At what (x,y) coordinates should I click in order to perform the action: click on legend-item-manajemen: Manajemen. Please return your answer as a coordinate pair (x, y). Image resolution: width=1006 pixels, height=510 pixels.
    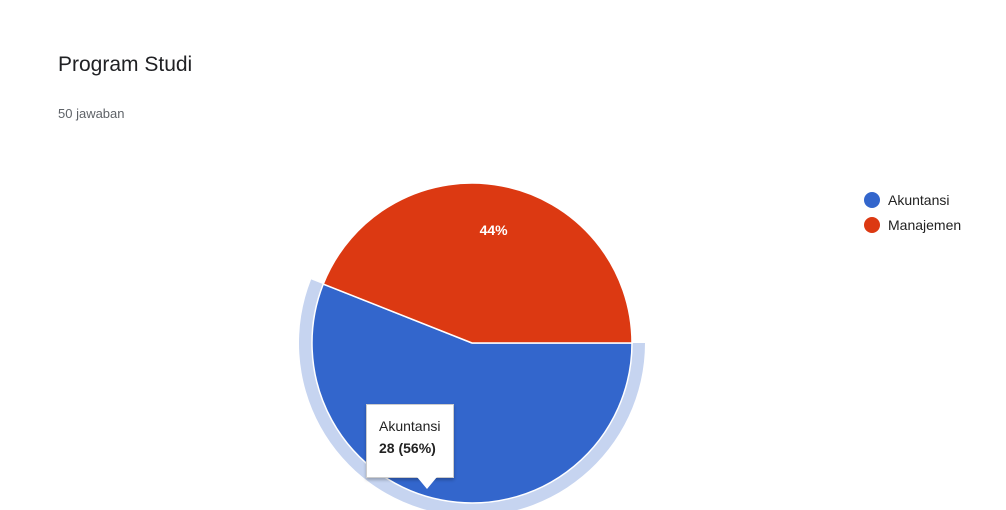
    Looking at the image, I should click on (912, 225).